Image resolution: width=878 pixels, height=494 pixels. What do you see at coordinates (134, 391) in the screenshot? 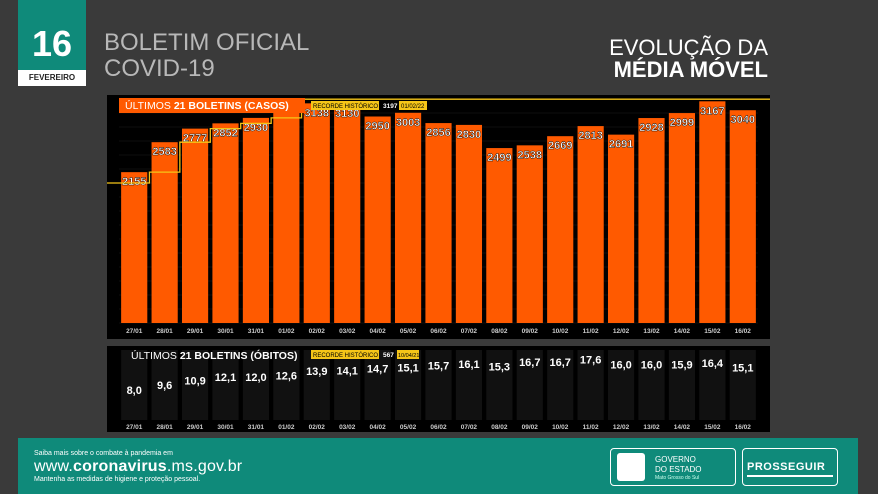
I see `deaths-value-label: 8,0` at bounding box center [134, 391].